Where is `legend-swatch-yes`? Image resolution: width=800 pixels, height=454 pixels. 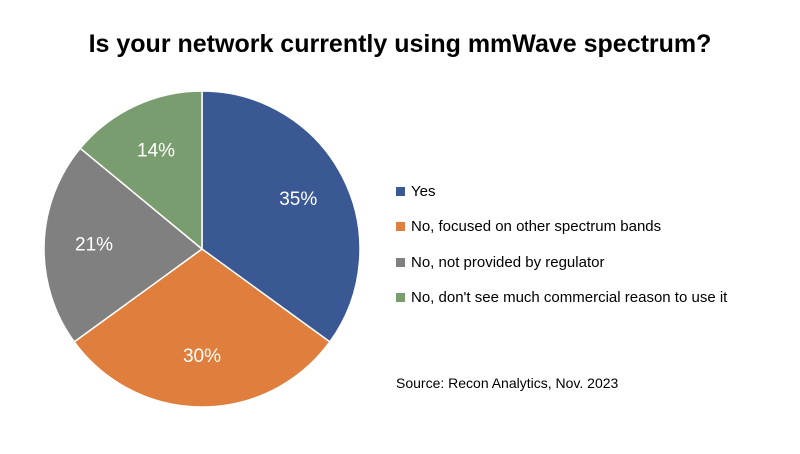 legend-swatch-yes is located at coordinates (400, 191).